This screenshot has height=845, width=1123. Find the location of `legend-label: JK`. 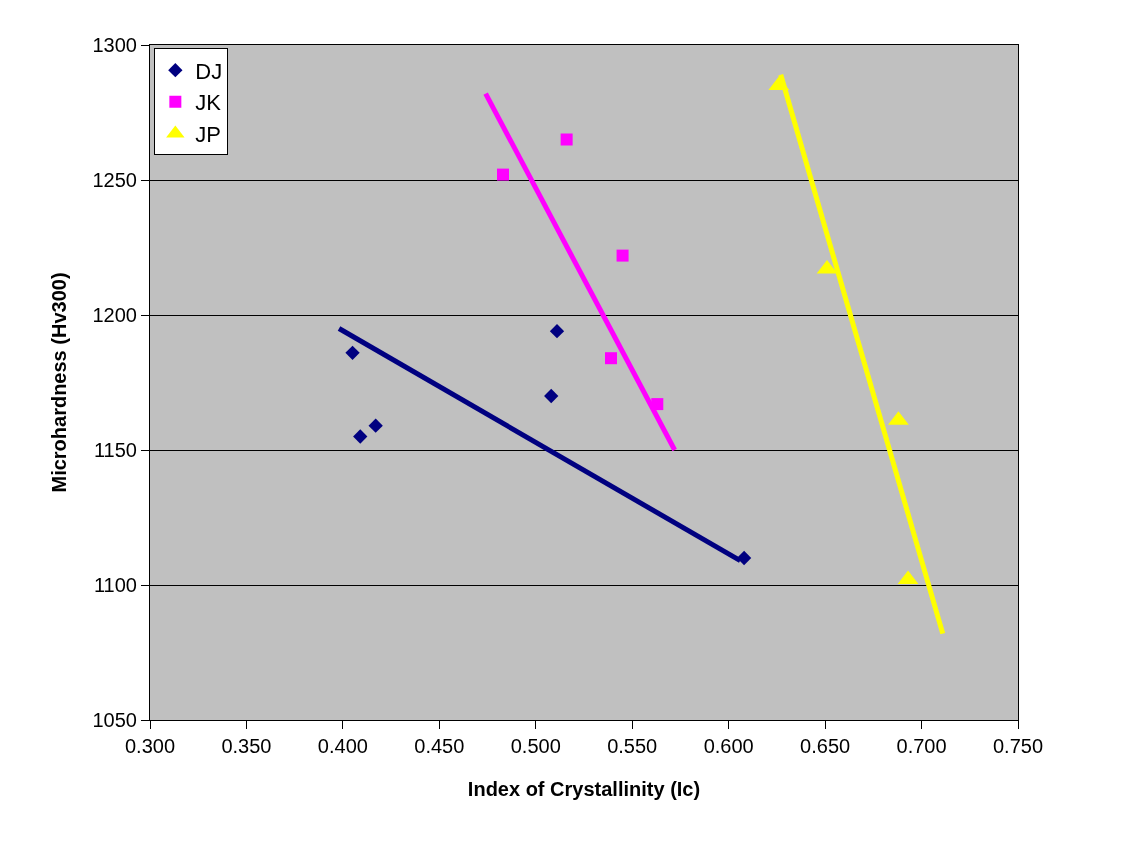

legend-label: JK is located at coordinates (208, 103).